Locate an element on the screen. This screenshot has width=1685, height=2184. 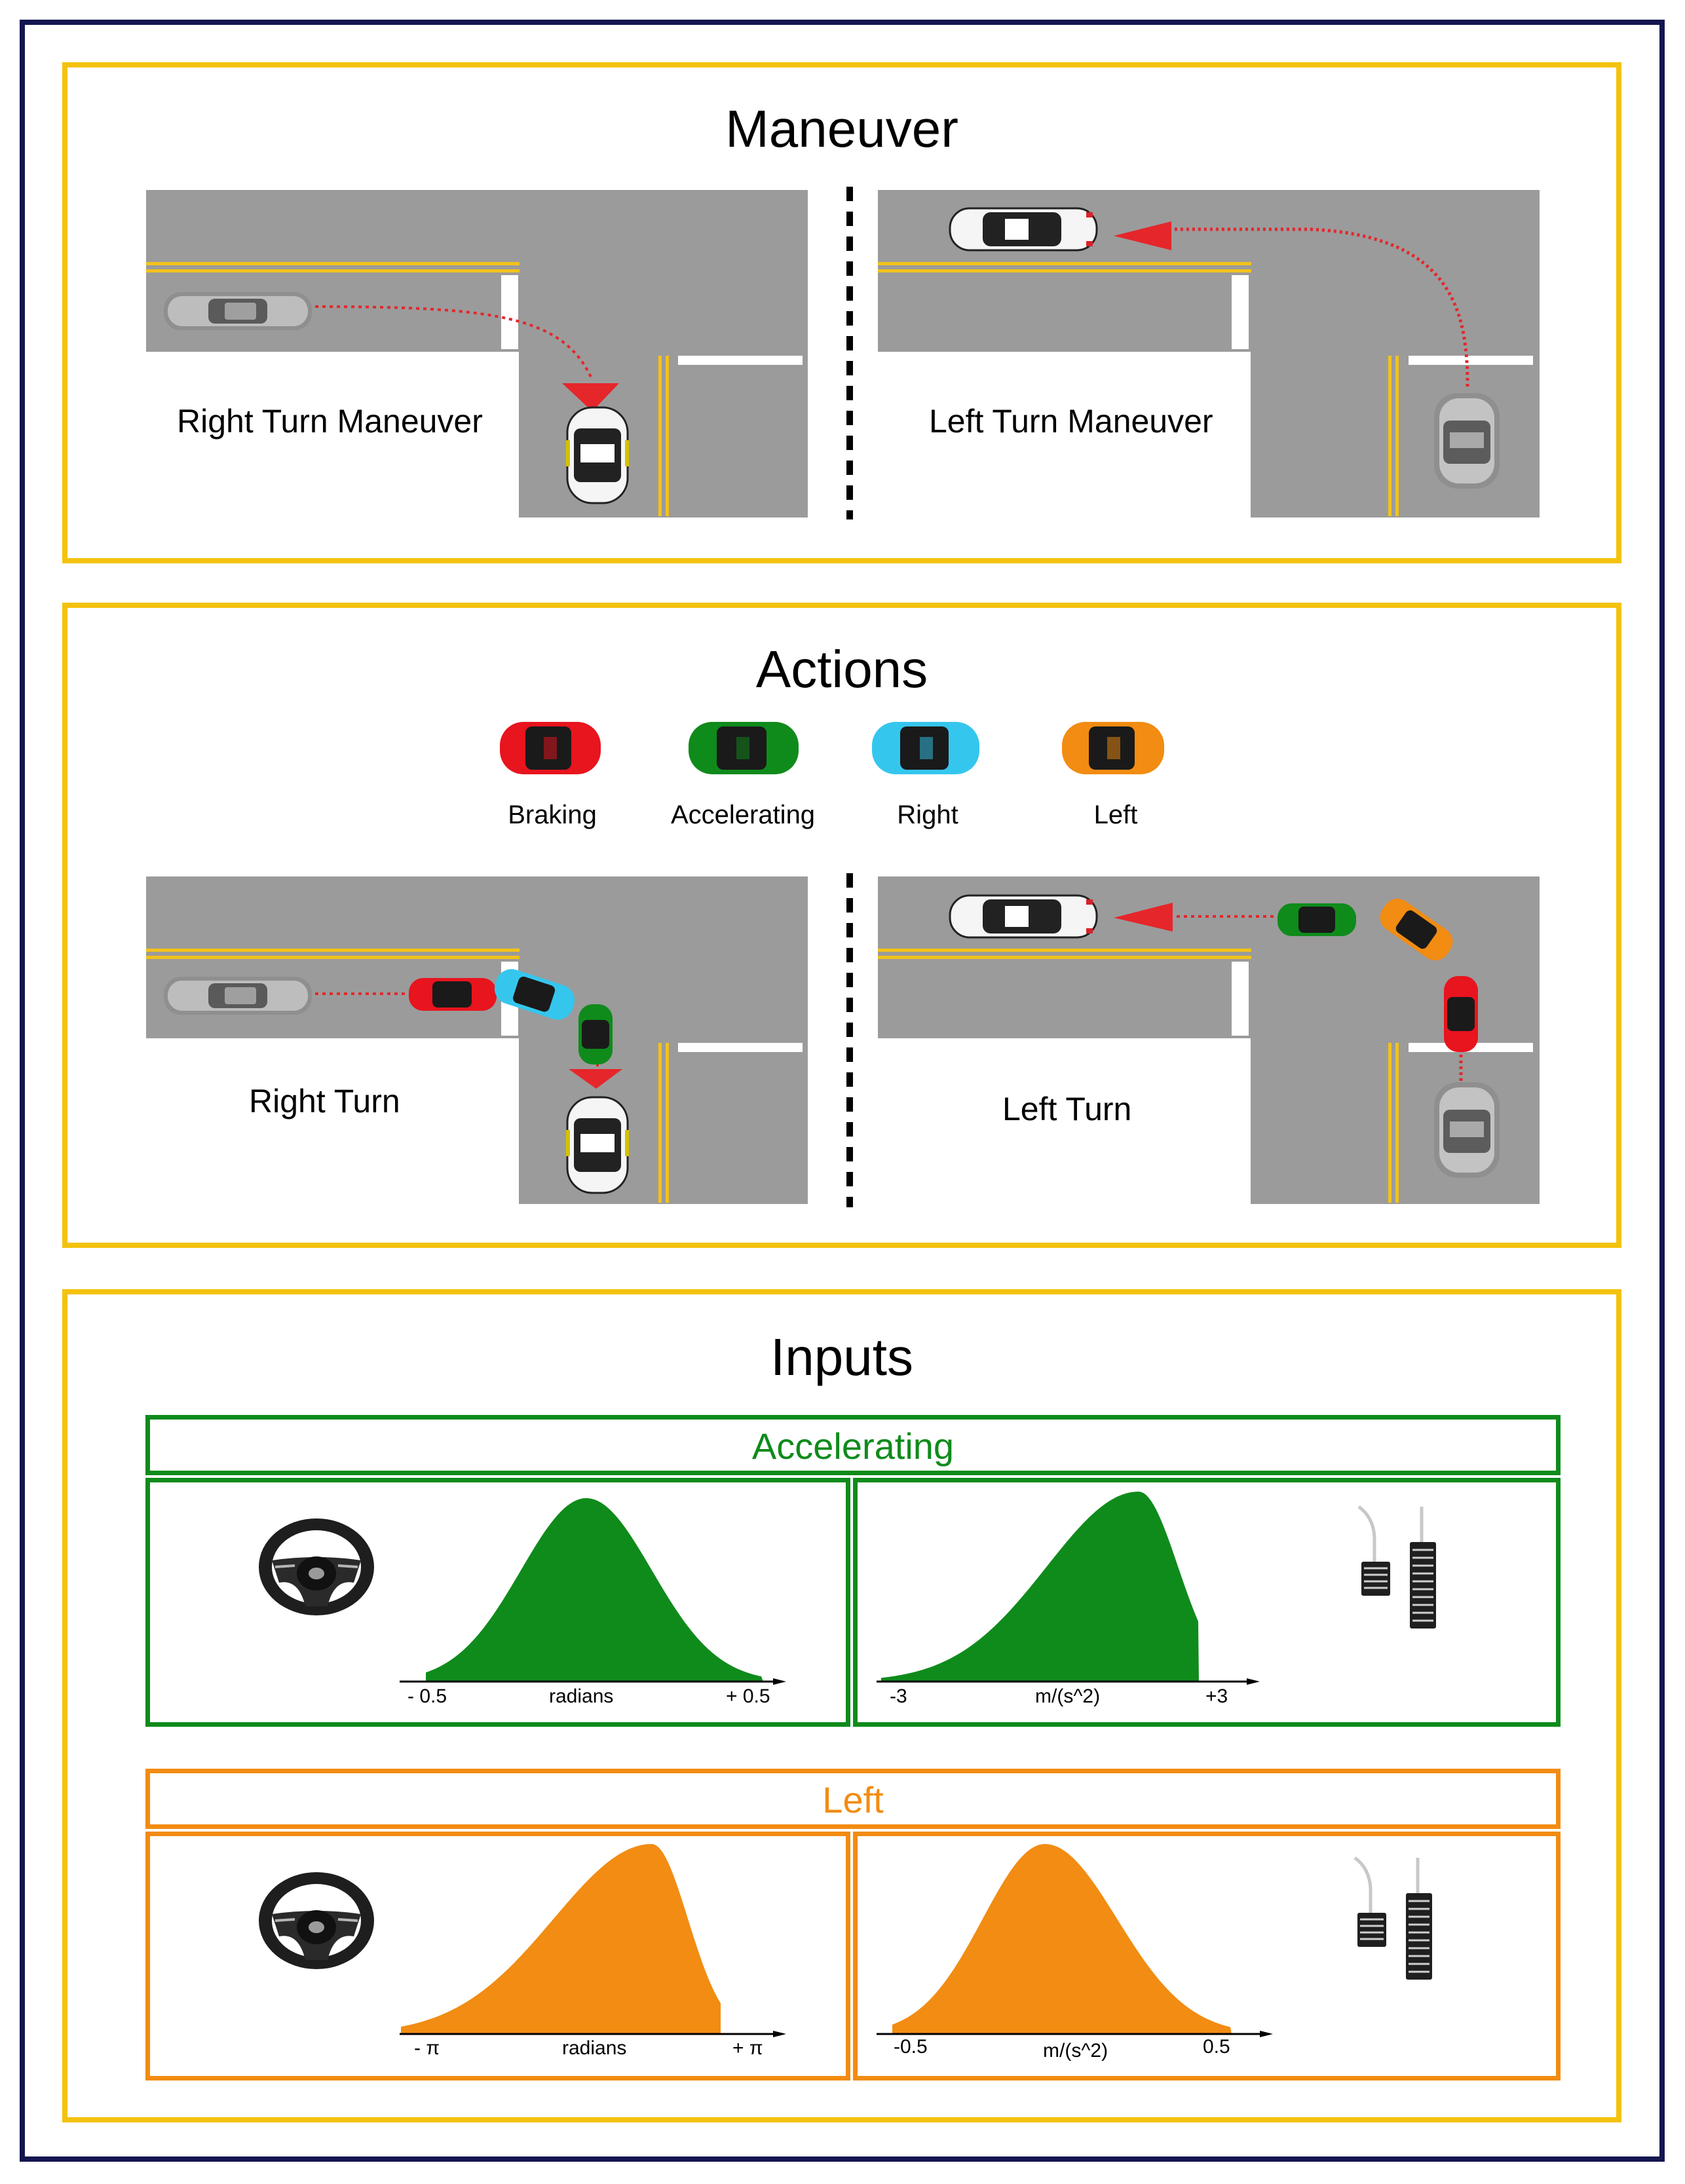
right-turn-maneuver-label: Right Turn Maneuver is located at coordinates (330, 421).